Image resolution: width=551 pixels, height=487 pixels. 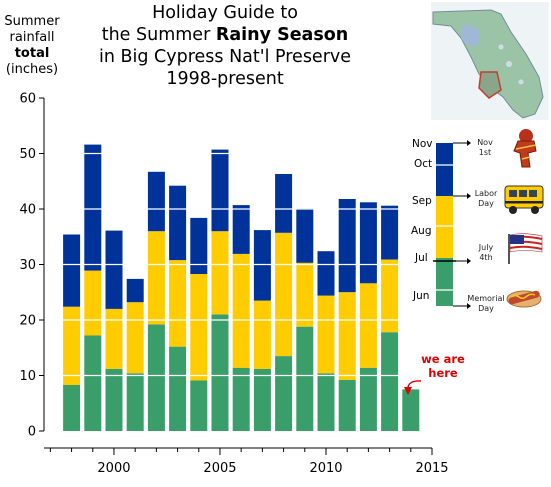 I want to click on legend-holiday-memorial-day: Memorial Day, so click(x=486, y=304).